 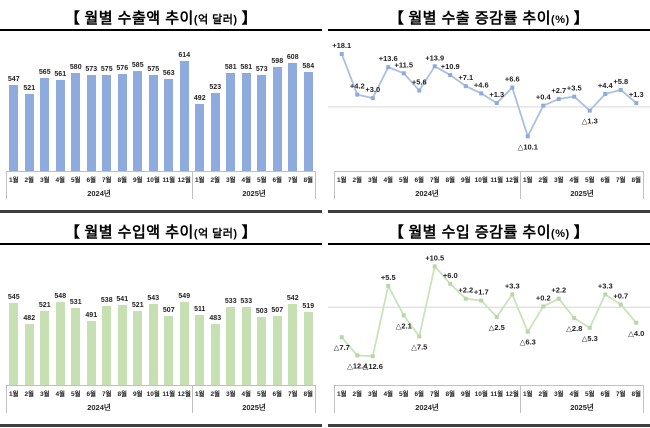 What do you see at coordinates (75, 67) in the screenshot?
I see `bar-value-label: 580` at bounding box center [75, 67].